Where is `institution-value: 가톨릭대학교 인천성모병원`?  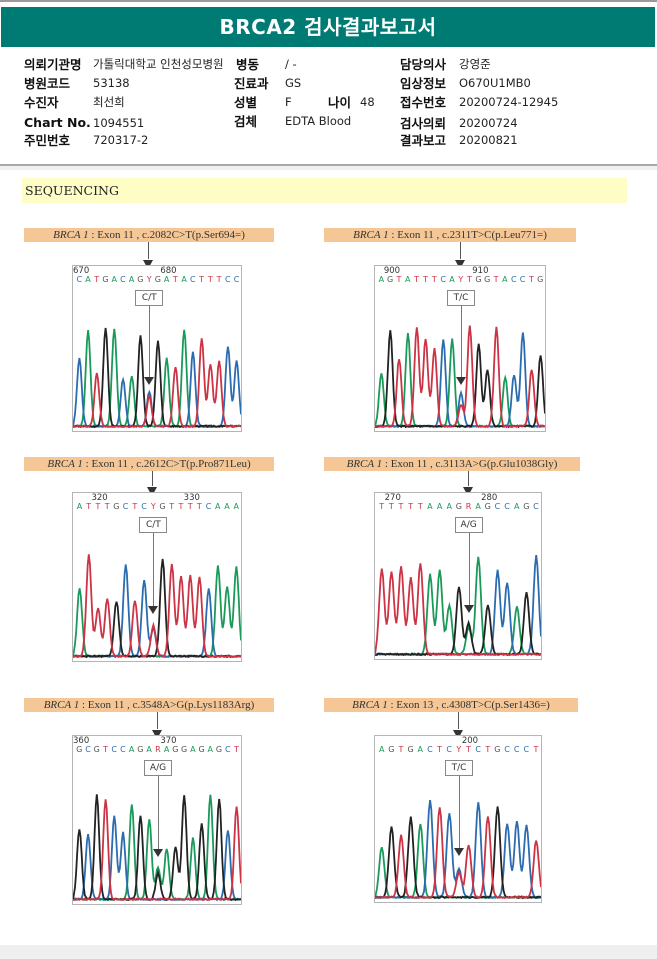 institution-value: 가톨릭대학교 인천성모병원 is located at coordinates (158, 64).